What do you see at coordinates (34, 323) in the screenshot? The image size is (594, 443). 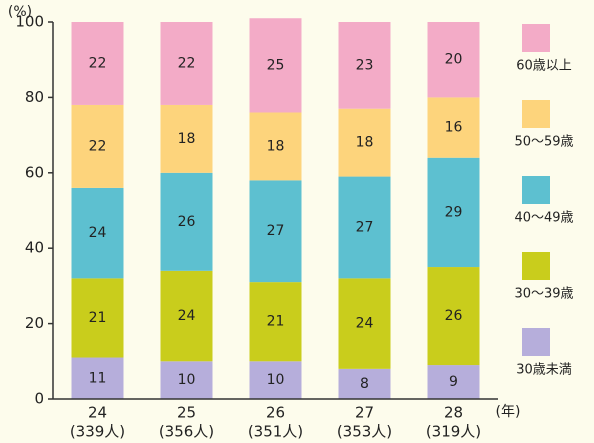 I see `y-tick-label: 20` at bounding box center [34, 323].